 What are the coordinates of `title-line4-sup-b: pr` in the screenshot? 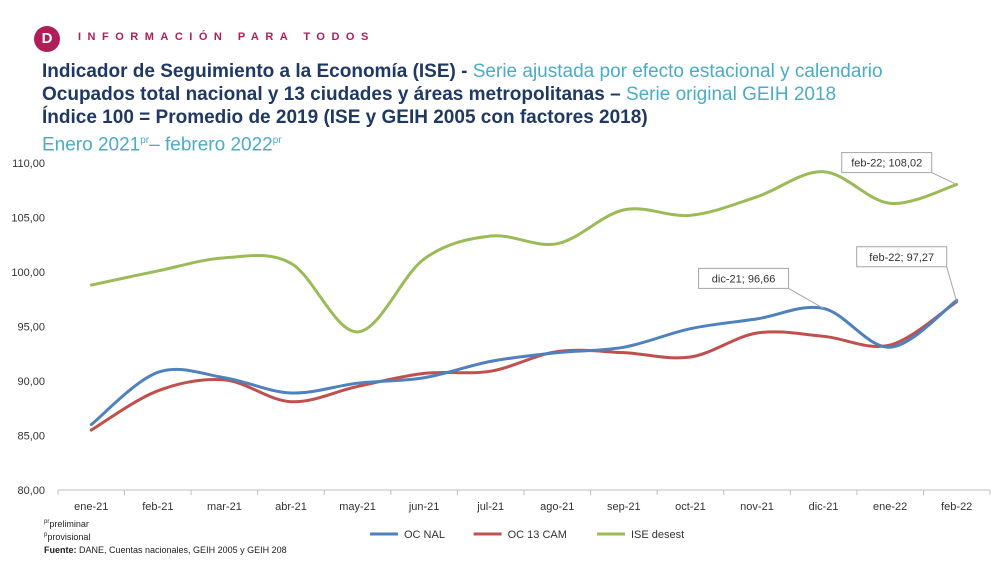 It's located at (277, 140).